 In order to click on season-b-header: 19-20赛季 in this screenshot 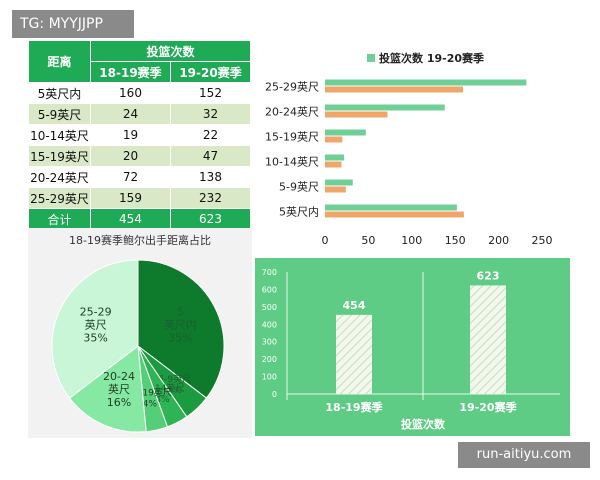, I will do `click(210, 72)`.